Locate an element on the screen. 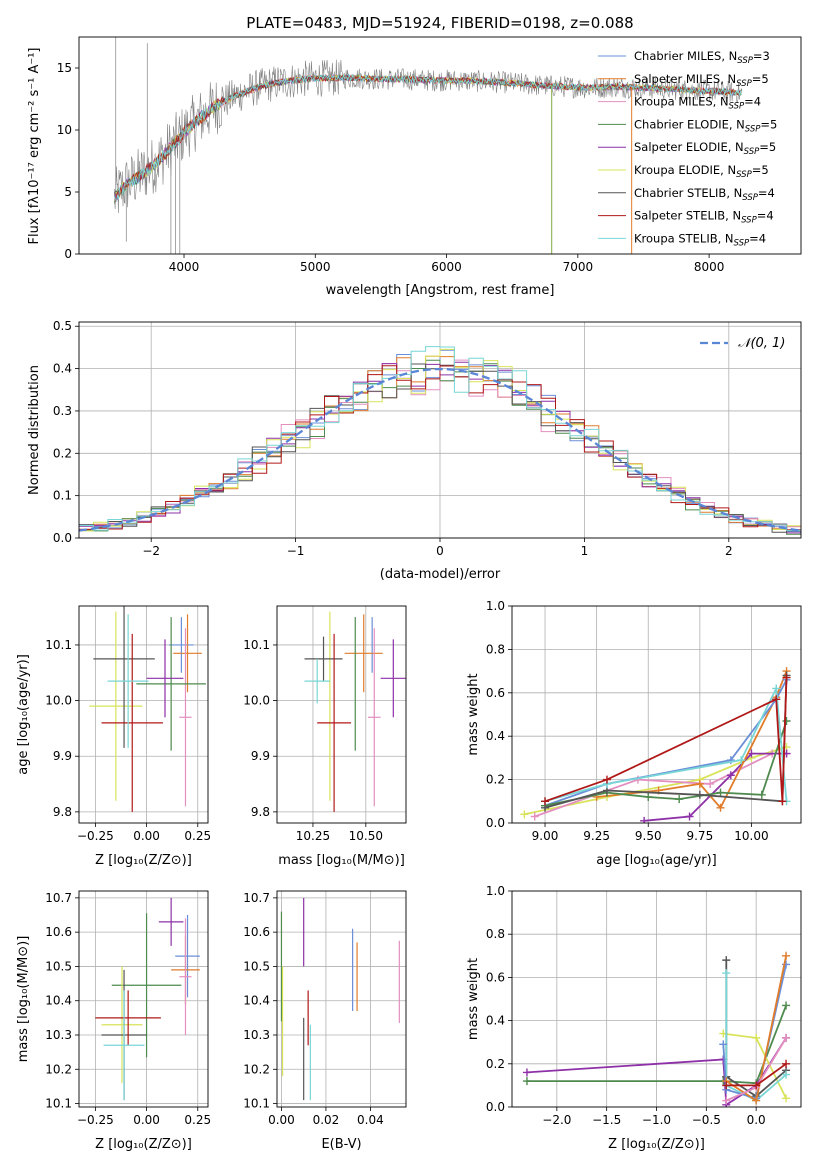 Image resolution: width=819 pixels, height=1170 pixels. legend-entry: 𝒩(0, 1) is located at coordinates (761, 343).